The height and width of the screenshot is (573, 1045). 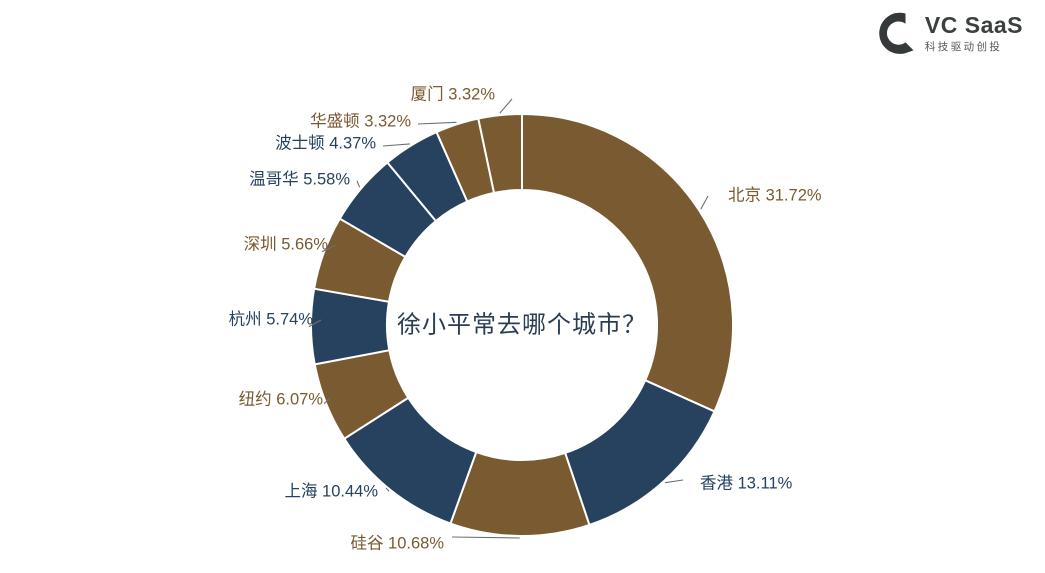 What do you see at coordinates (397, 542) in the screenshot?
I see `slice-label: 硅谷 10.68%` at bounding box center [397, 542].